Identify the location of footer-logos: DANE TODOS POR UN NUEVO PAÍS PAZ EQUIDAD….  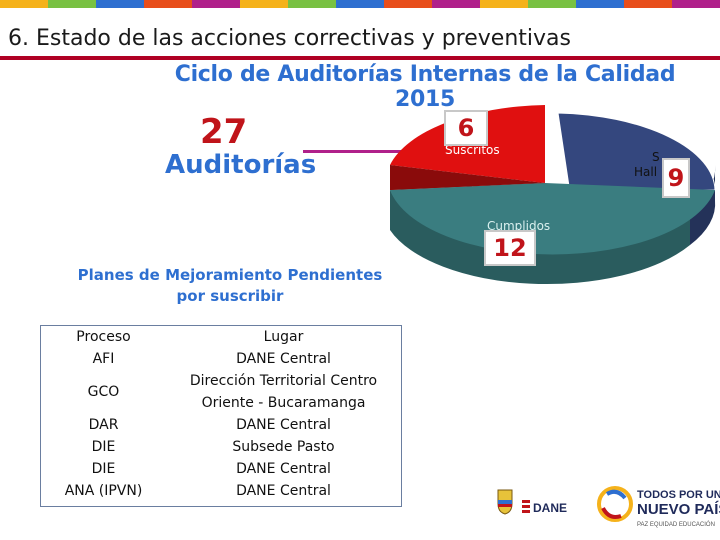
(608, 507).